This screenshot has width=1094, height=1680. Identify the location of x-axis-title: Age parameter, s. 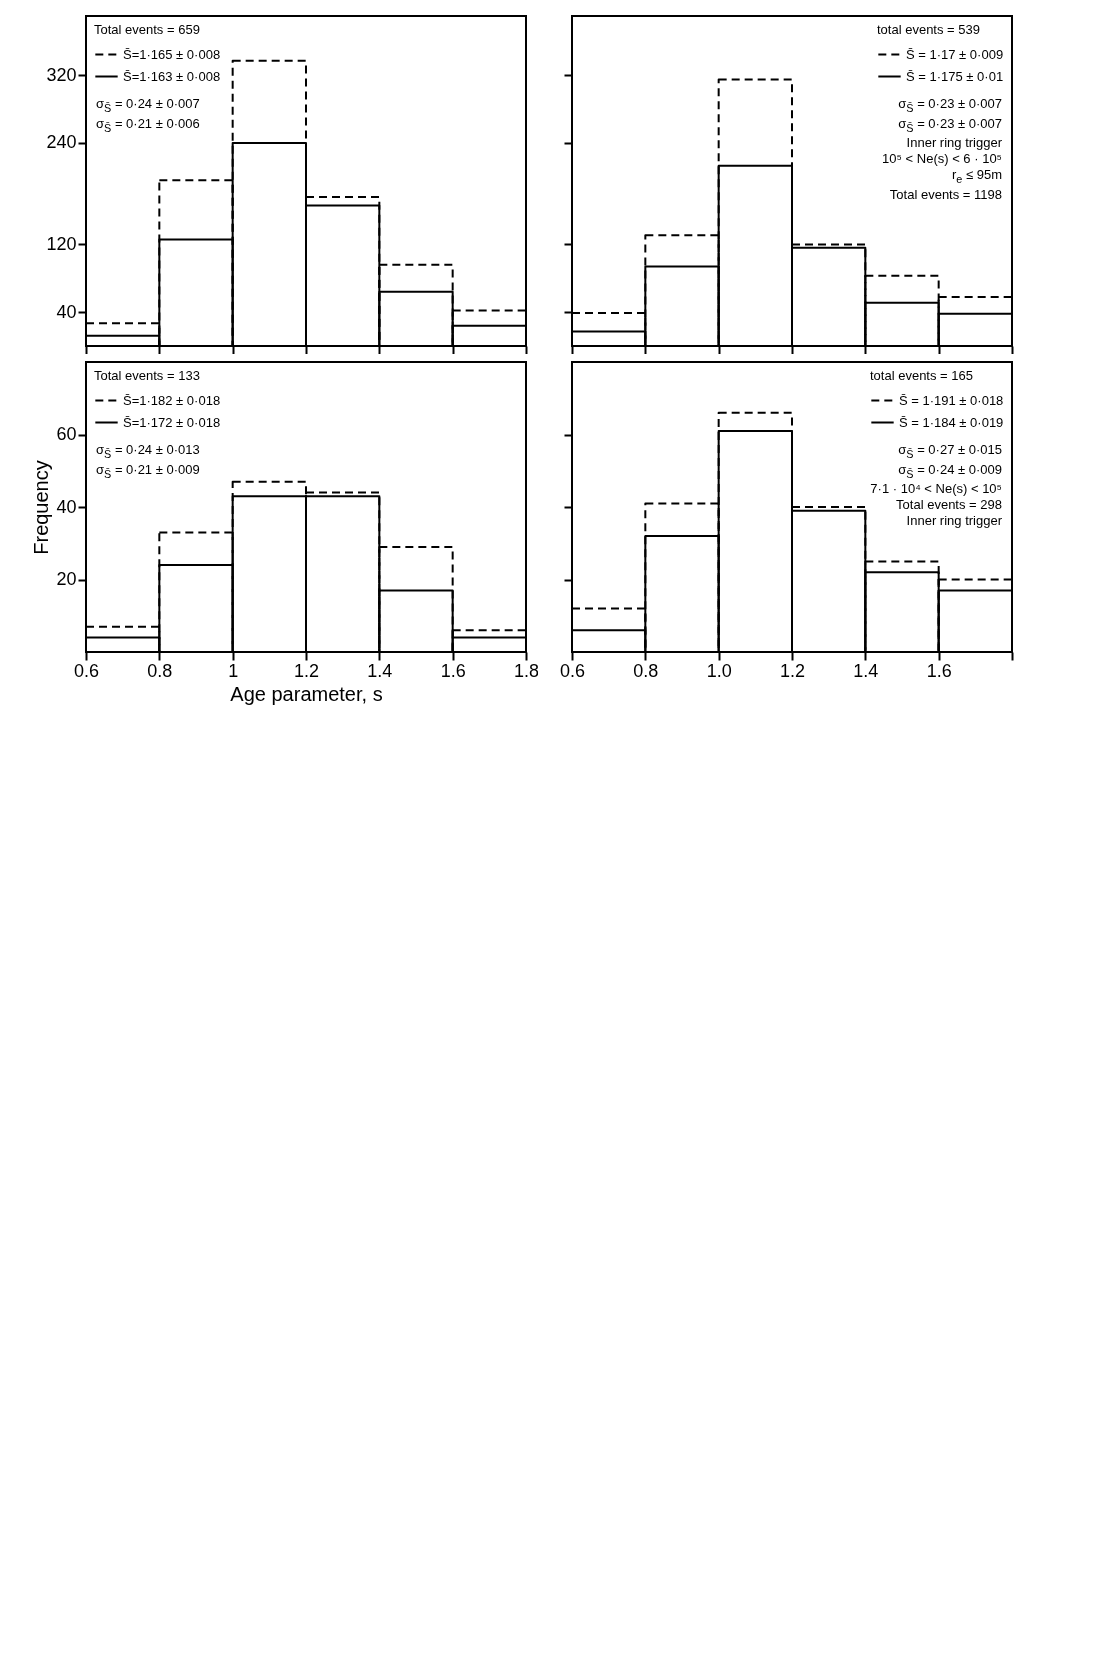
(306, 693).